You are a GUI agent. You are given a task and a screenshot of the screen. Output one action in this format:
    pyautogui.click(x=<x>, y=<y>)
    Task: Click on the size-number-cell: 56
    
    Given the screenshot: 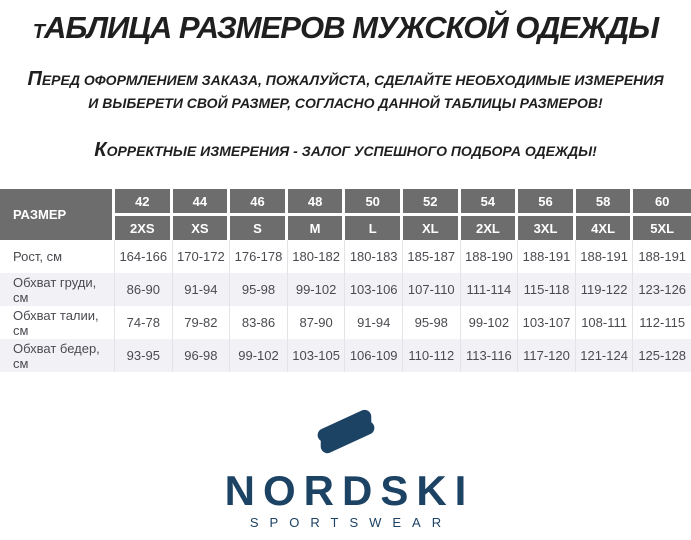 What is the action you would take?
    pyautogui.click(x=547, y=202)
    